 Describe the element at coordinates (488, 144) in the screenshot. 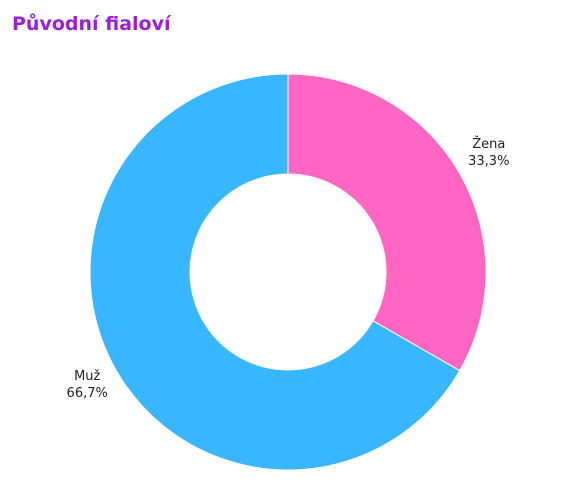

I see `slice-label: Žena` at that location.